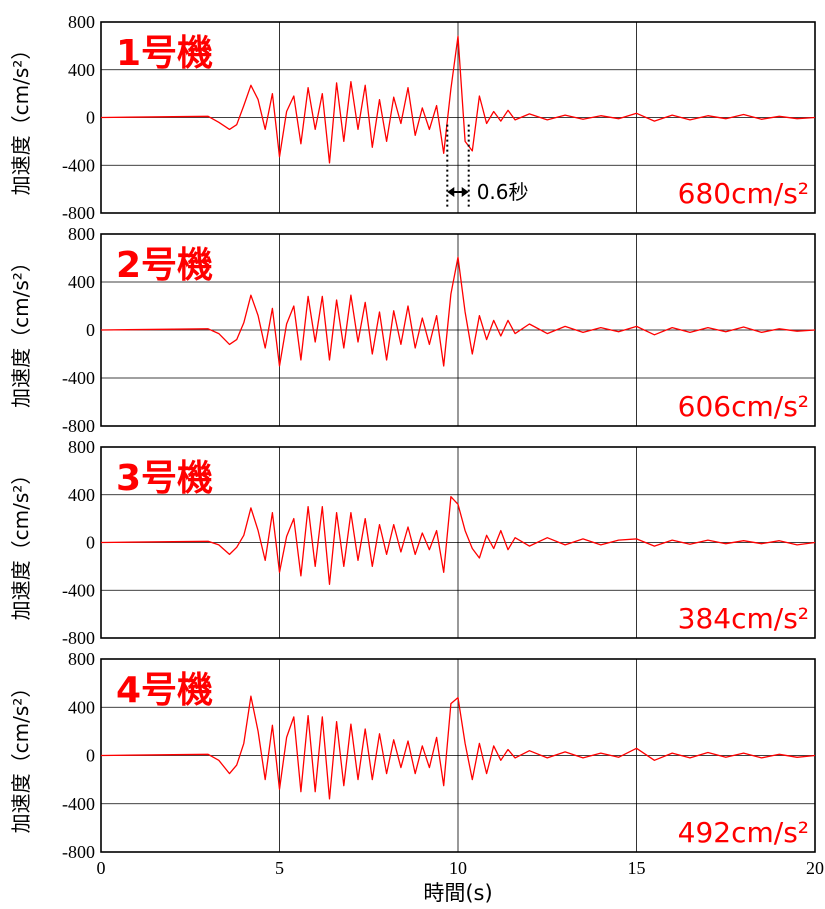  I want to click on annotation-arrowhead-left, so click(451, 192).